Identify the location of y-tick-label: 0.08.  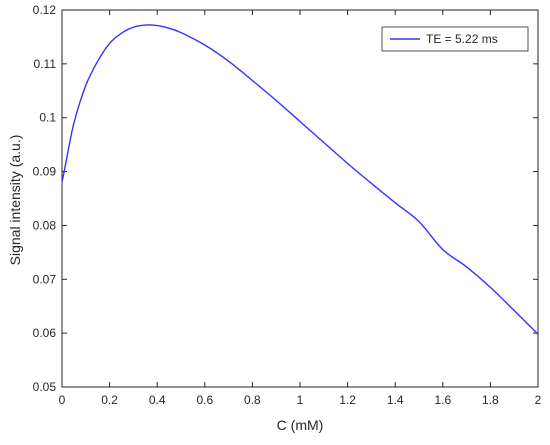
(45, 225).